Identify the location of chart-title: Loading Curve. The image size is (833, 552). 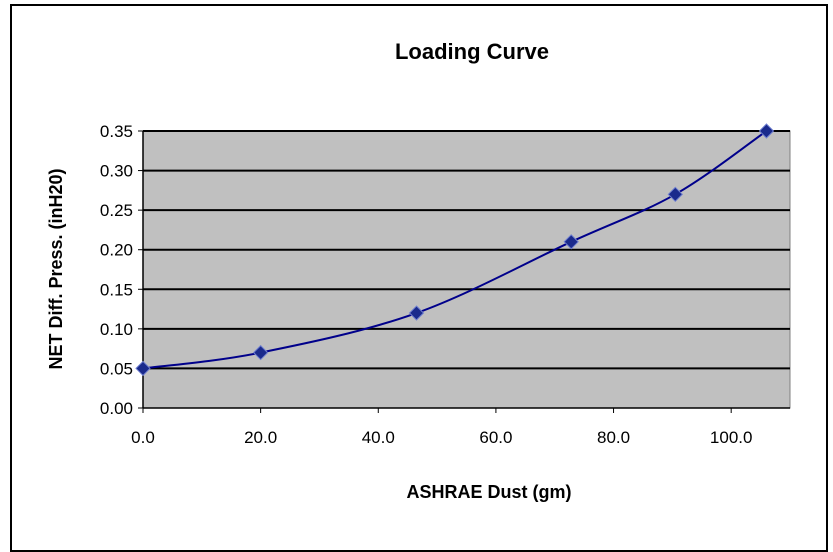
(472, 51).